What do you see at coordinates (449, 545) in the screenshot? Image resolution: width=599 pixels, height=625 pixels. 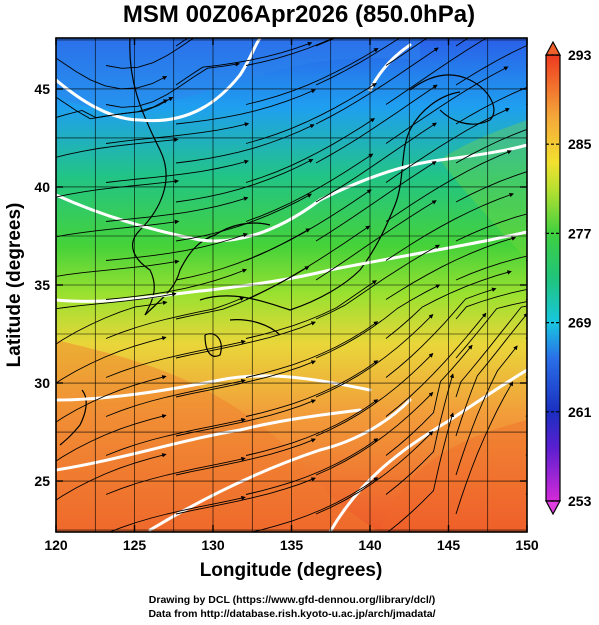 I see `x-tick-label-5: 145` at bounding box center [449, 545].